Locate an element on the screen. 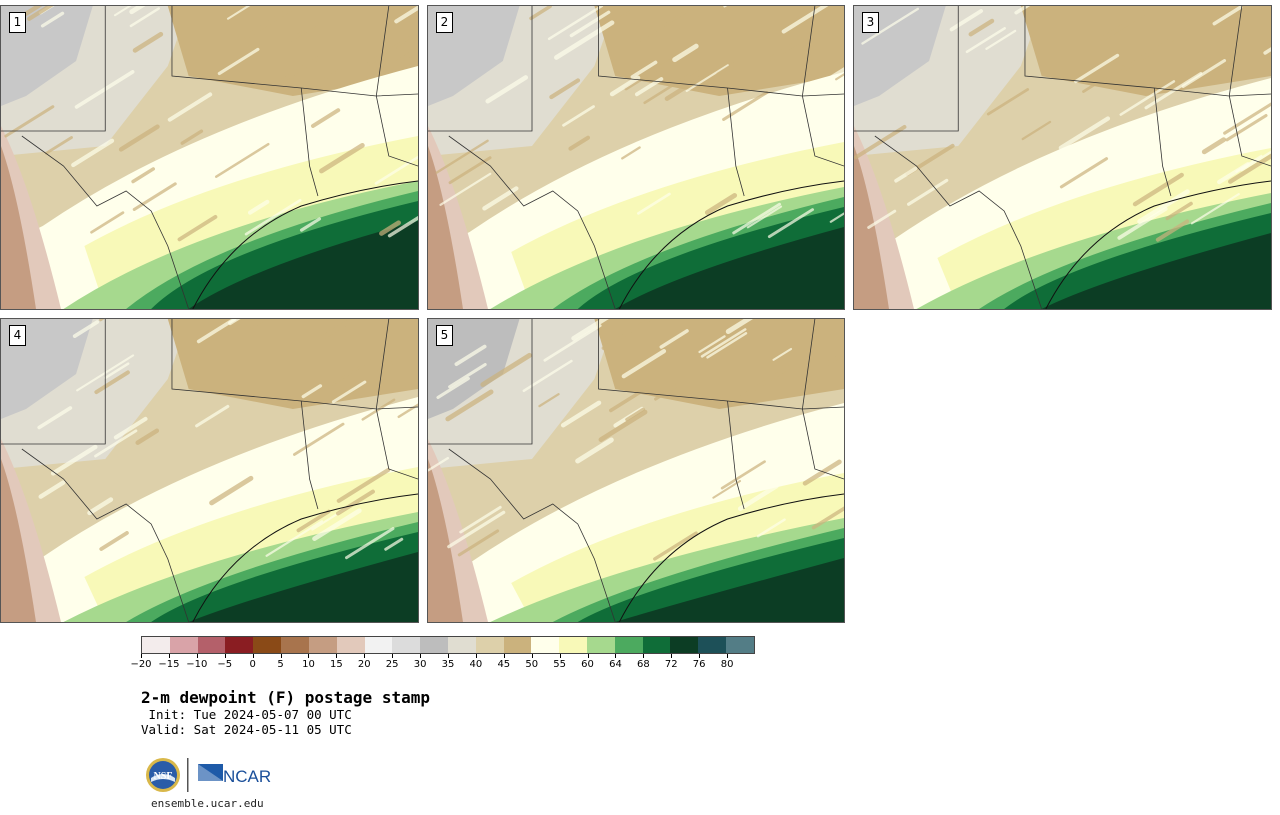 The image size is (1280, 815). colorbar-tick-label: 72 is located at coordinates (671, 664).